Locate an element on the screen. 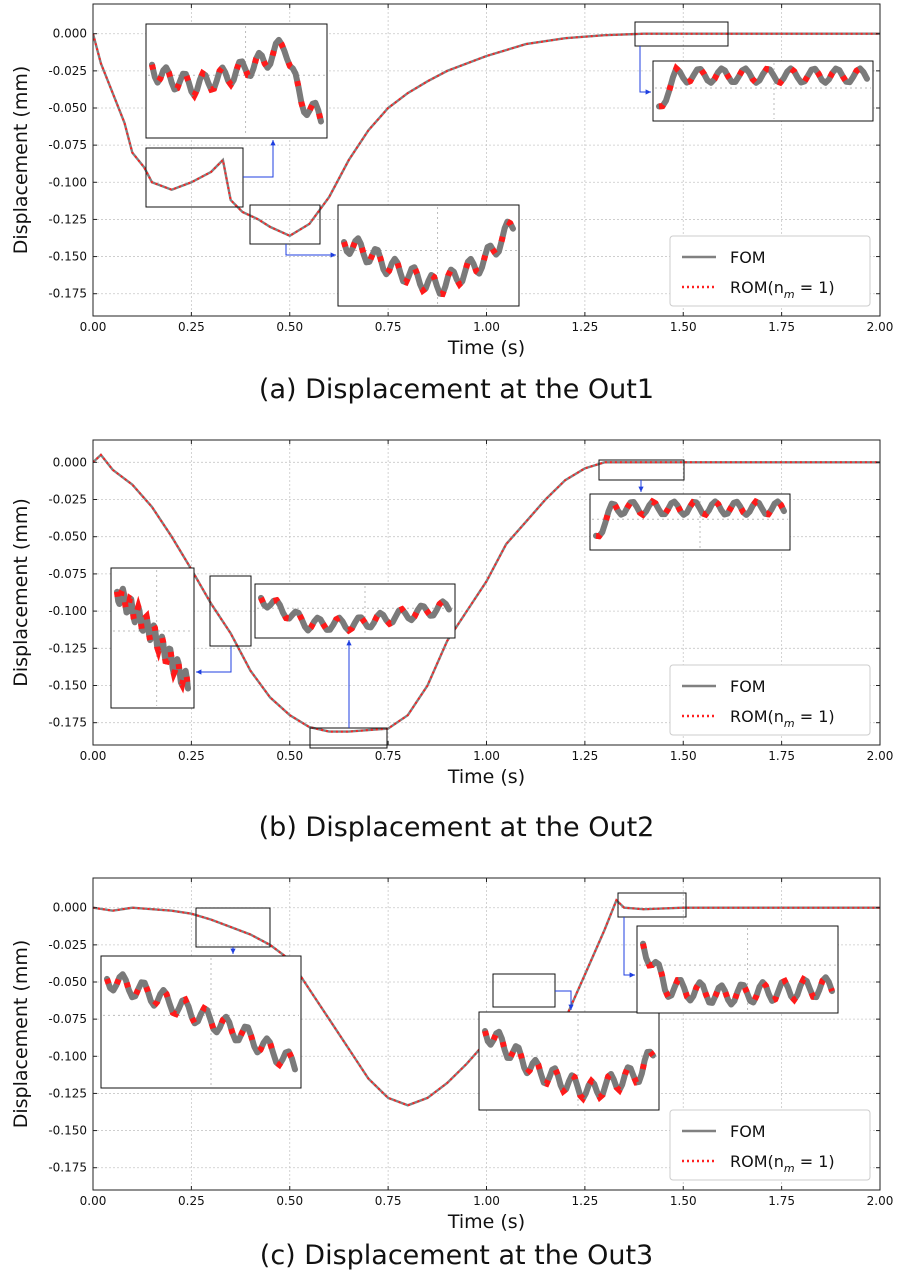  inset-box is located at coordinates (355, 611).